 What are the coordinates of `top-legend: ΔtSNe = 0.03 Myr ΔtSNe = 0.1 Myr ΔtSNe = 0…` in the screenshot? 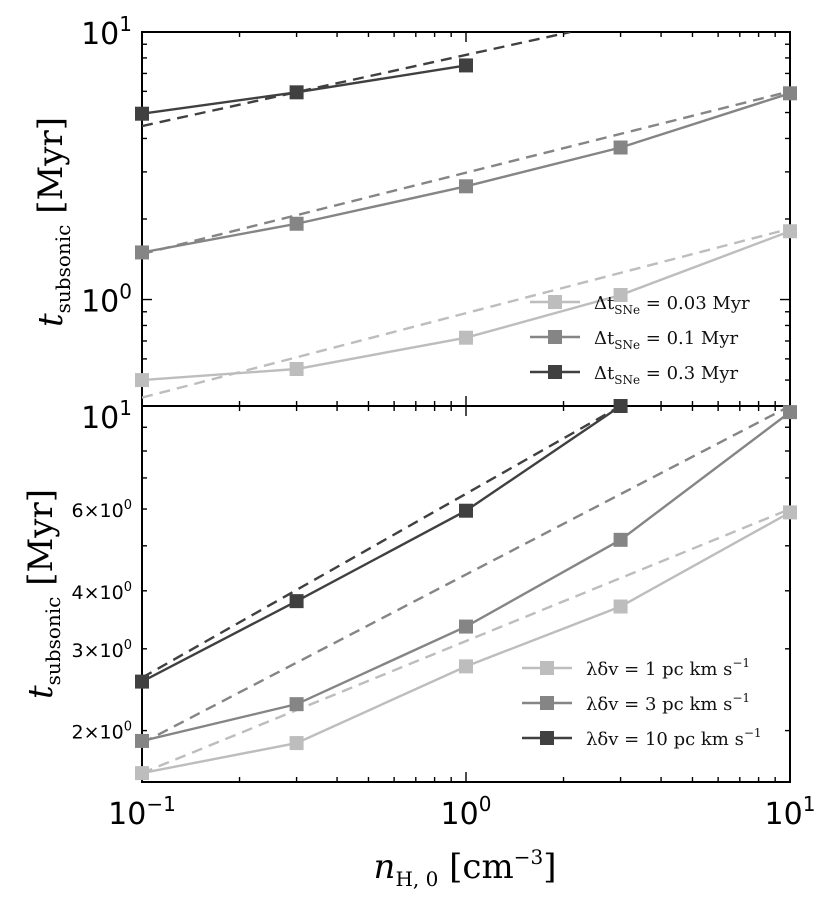 It's located at (640, 340).